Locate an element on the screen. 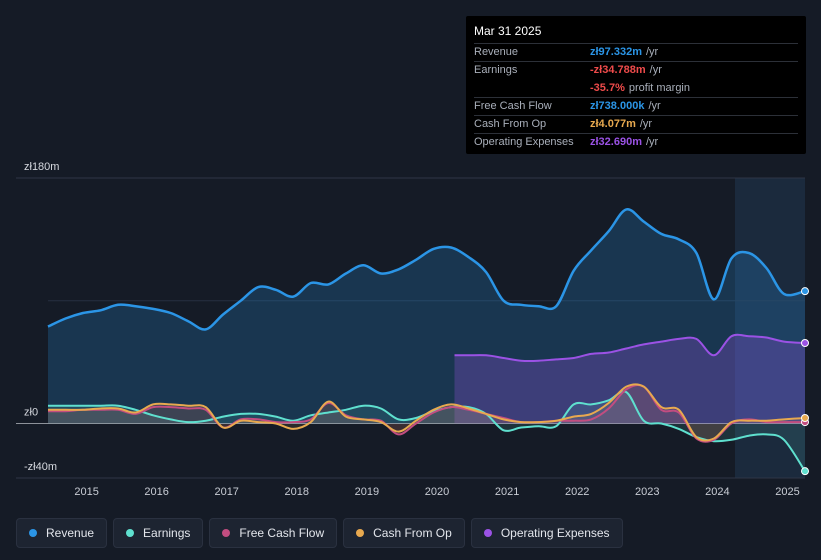 The image size is (821, 560). earnings-endpoint is located at coordinates (805, 471).